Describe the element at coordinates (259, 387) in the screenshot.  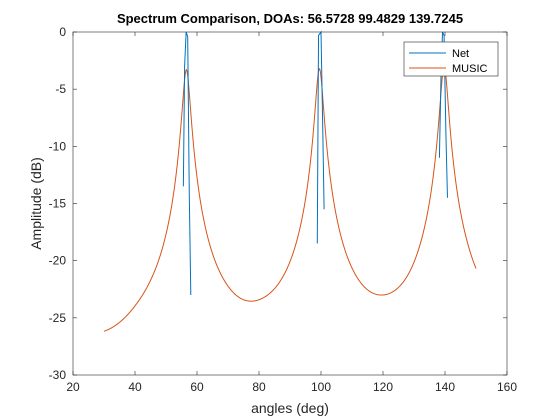
I see `x-tick-label: 80` at that location.